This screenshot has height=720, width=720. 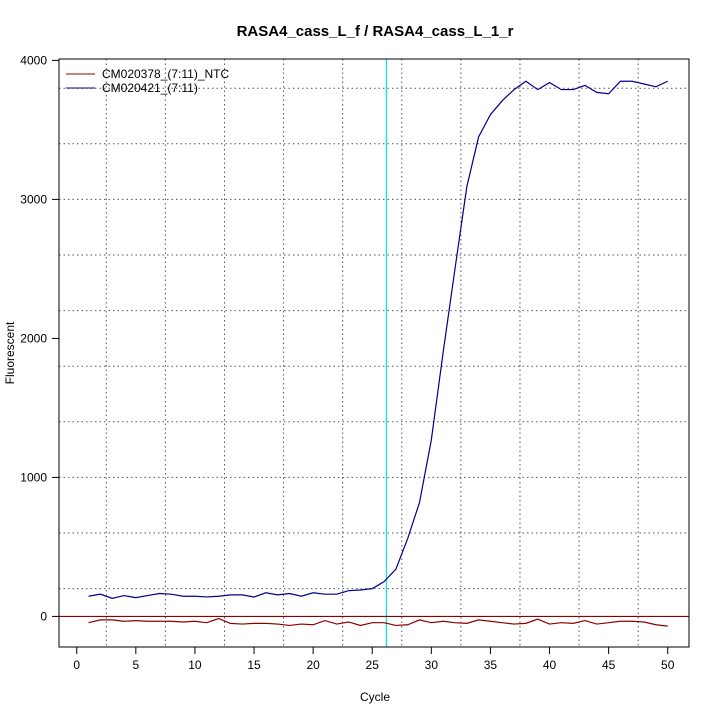 I want to click on x-tick-label: 35, so click(x=491, y=665).